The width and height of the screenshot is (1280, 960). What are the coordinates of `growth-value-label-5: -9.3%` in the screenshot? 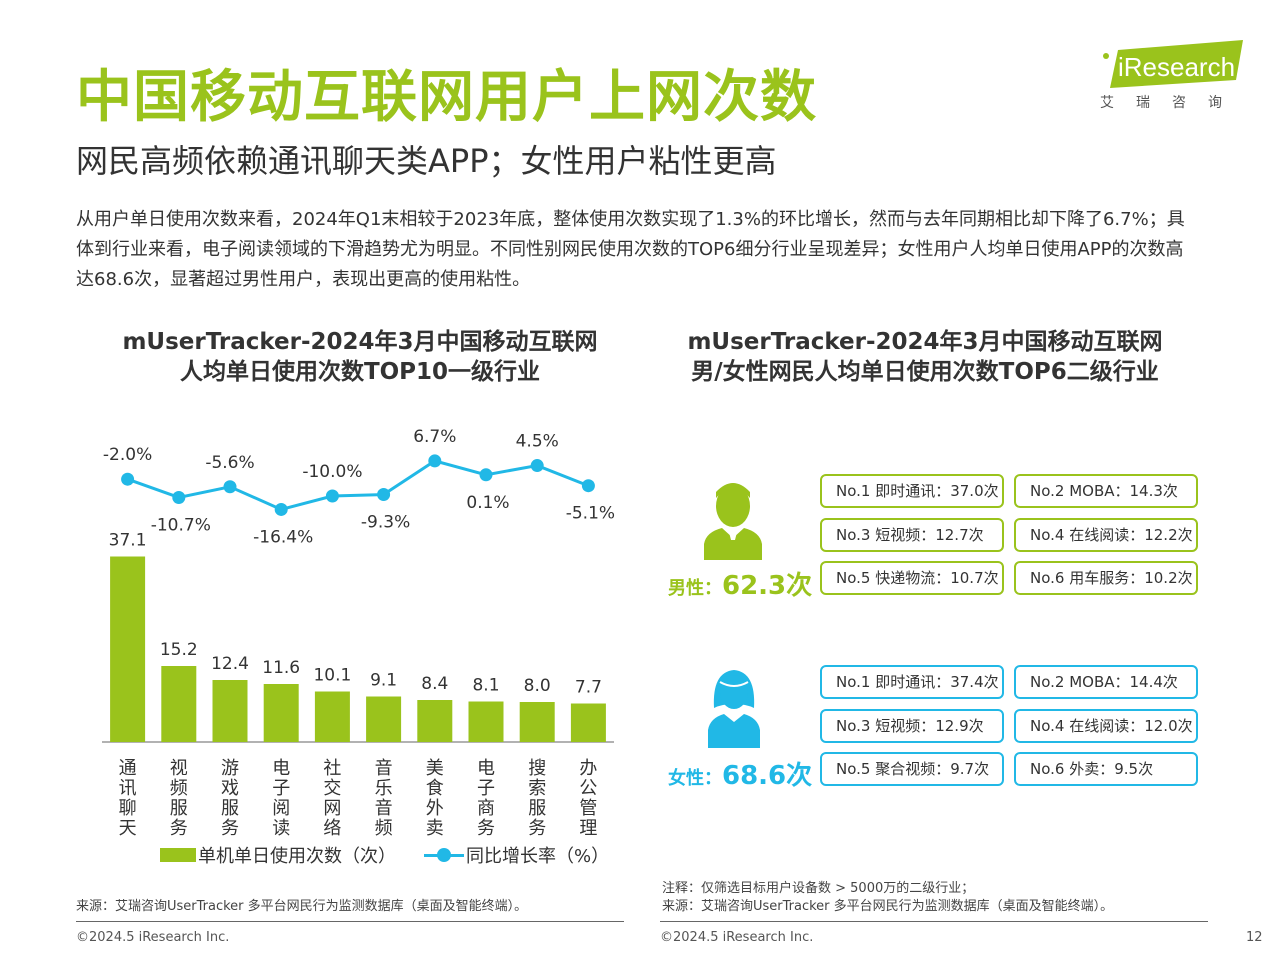 It's located at (385, 523).